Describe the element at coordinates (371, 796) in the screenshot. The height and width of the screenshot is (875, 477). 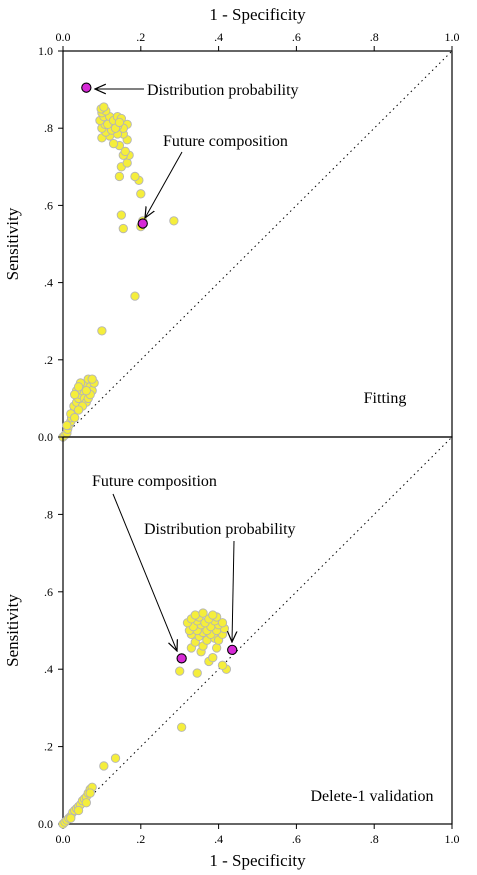
I see `panel-label: Delete-1 validation` at that location.